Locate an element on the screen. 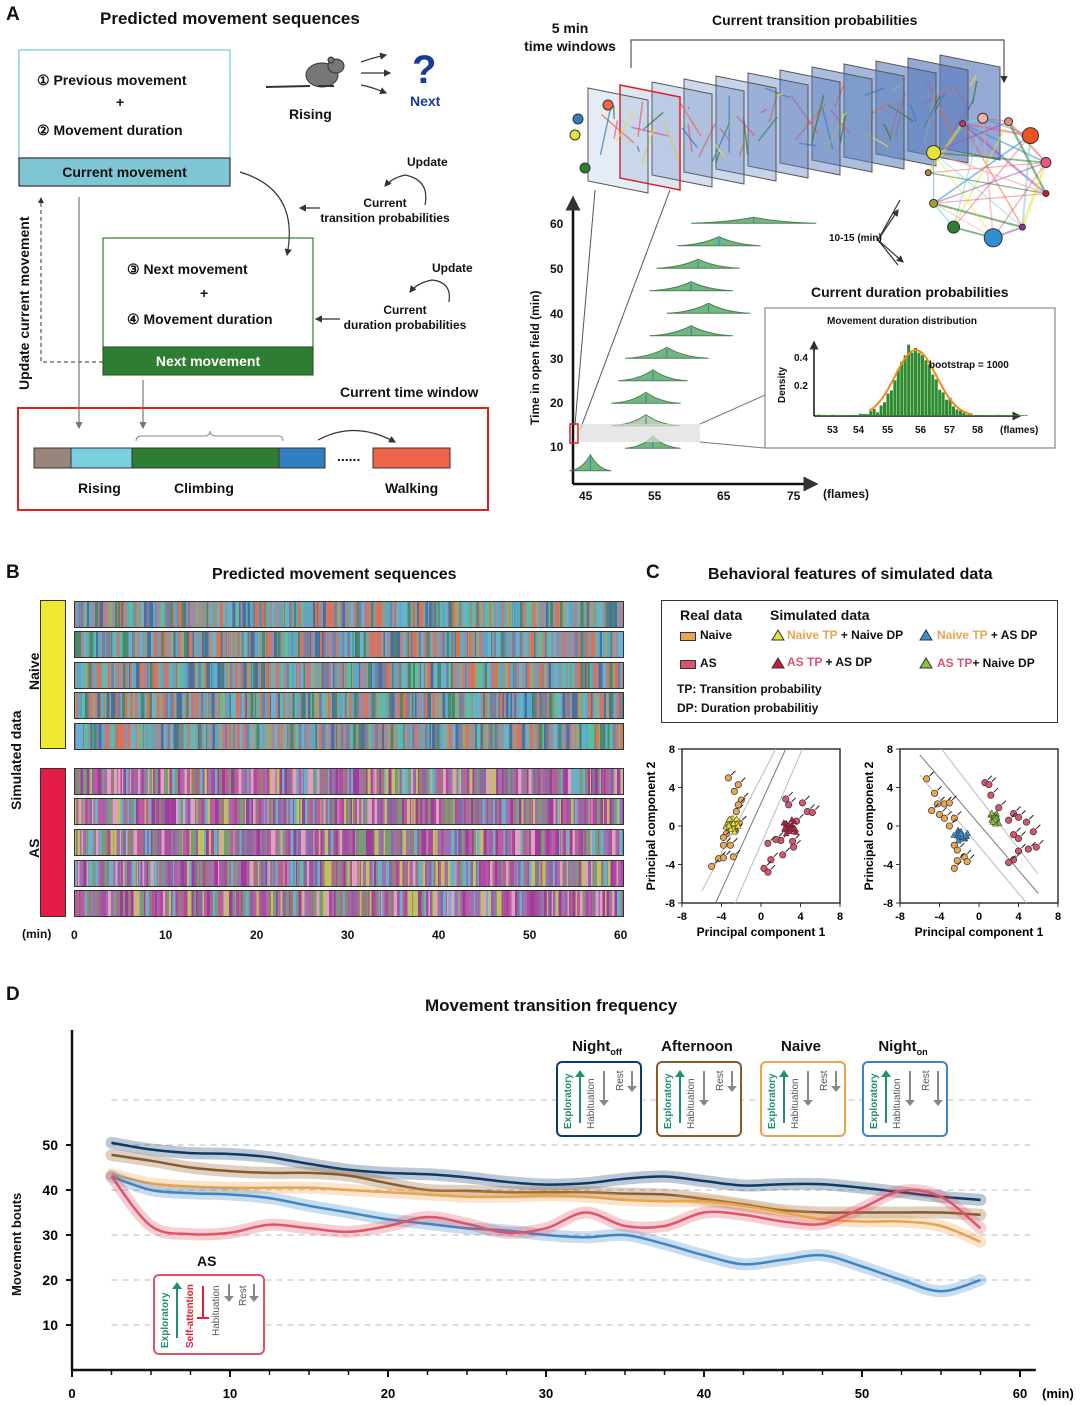 This screenshot has width=1080, height=1406. as-sequence-row is located at coordinates (349, 811).